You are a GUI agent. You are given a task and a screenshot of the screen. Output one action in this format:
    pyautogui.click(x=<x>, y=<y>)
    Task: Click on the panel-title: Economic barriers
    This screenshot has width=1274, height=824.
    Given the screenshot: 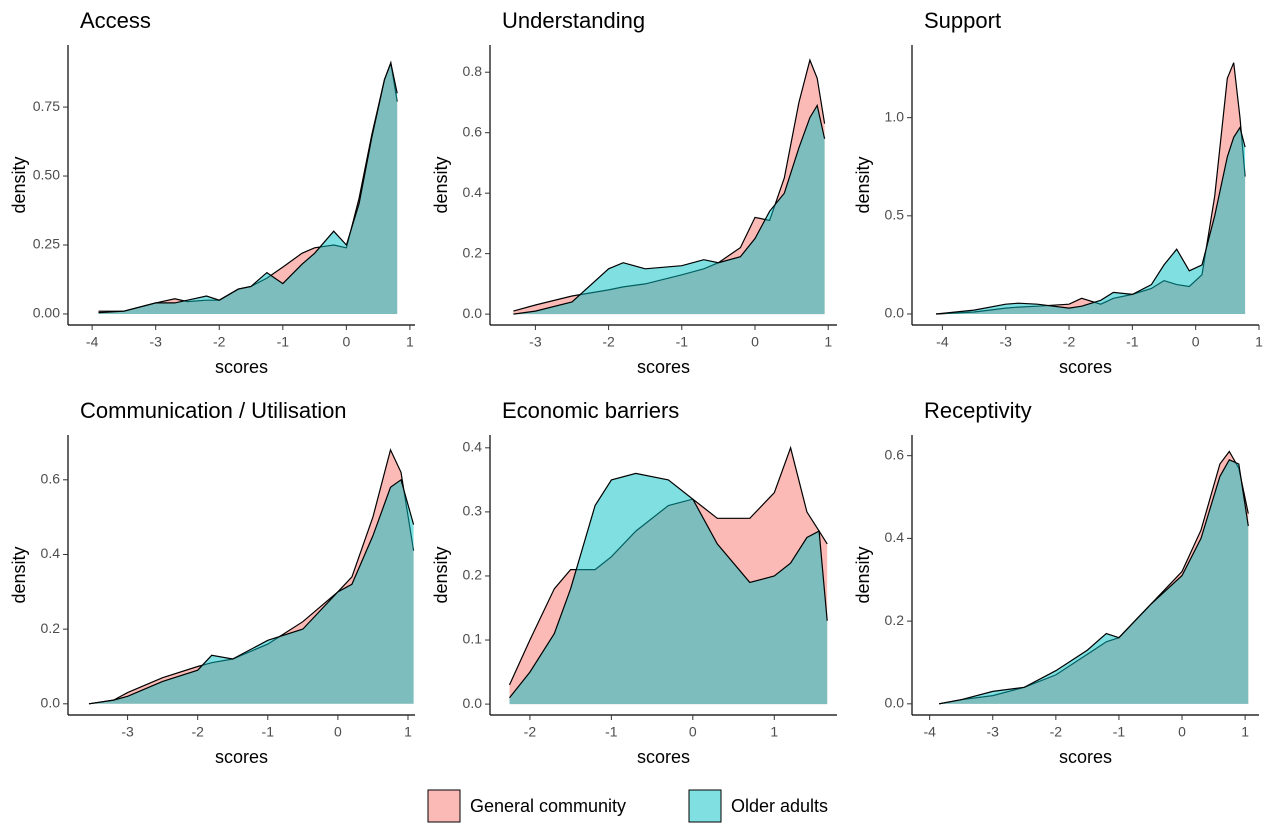 What is the action you would take?
    pyautogui.click(x=590, y=410)
    